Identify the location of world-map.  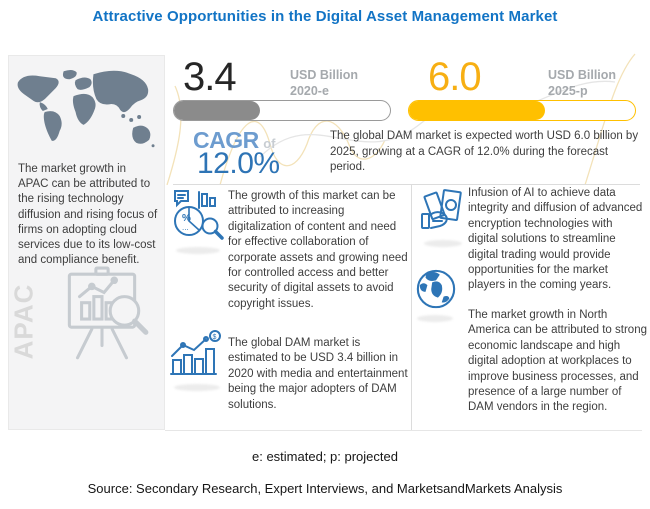
(86, 108).